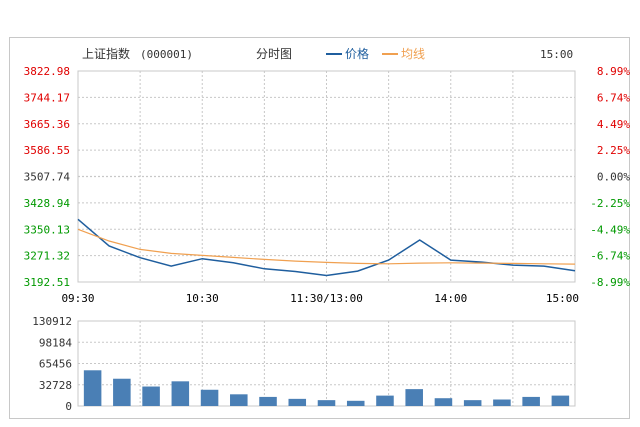  I want to click on price-y-tick-label: 3271.32, so click(47, 256).